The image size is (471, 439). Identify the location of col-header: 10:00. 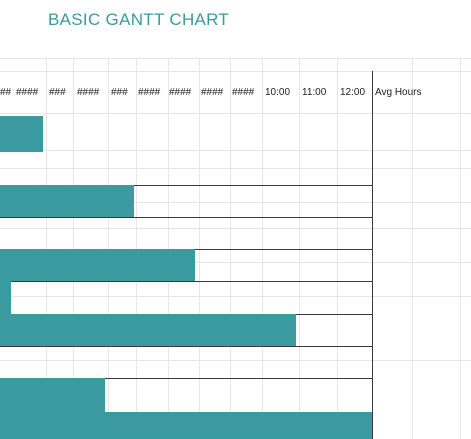
(278, 92).